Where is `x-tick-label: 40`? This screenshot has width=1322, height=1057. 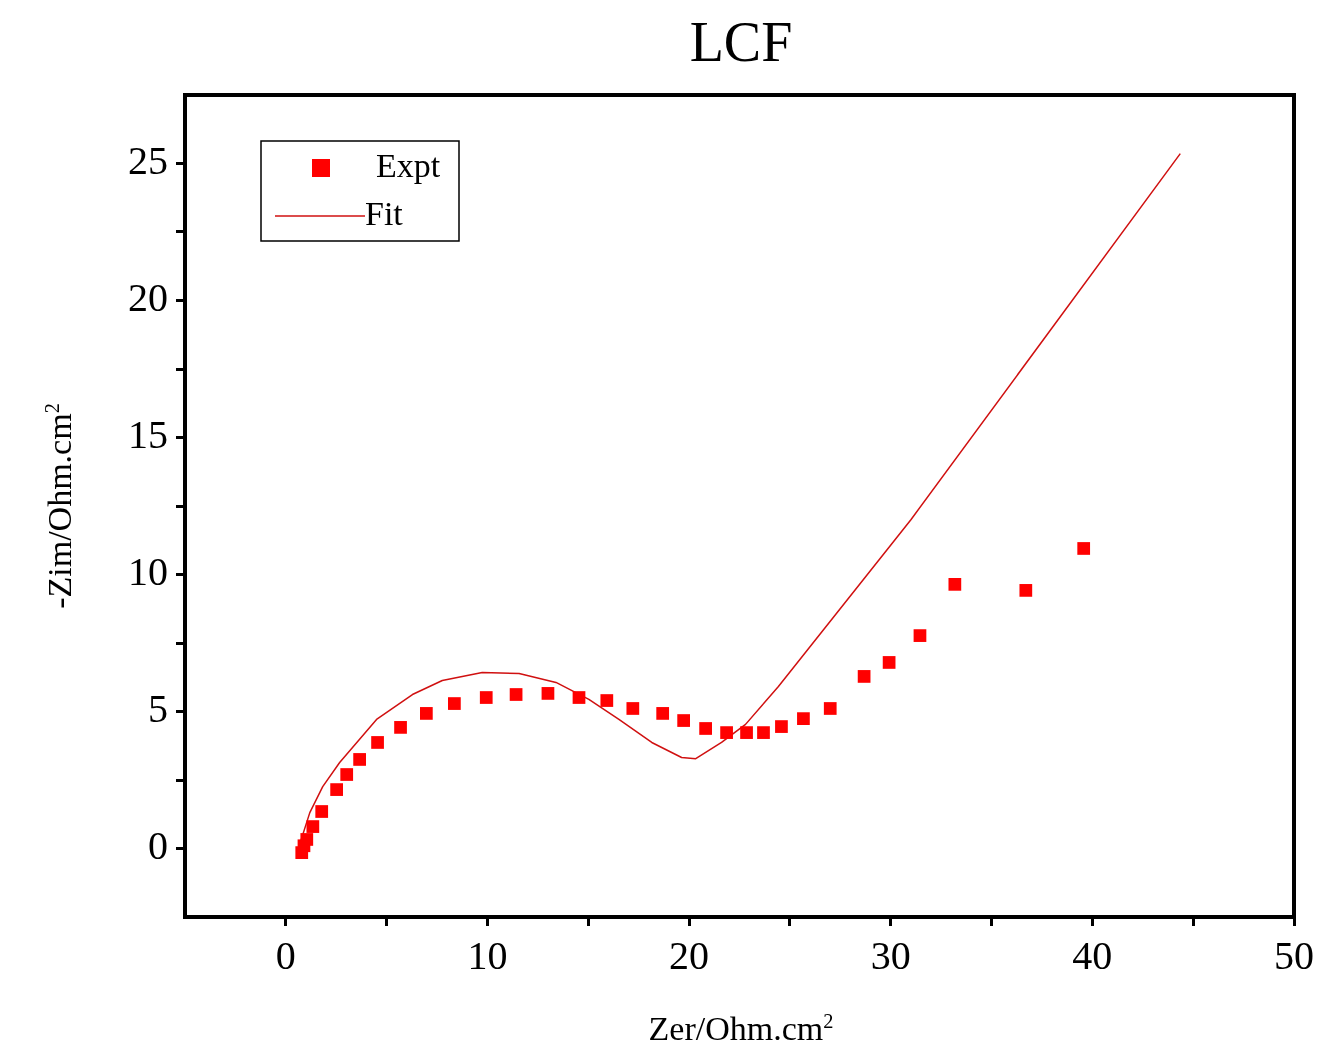 x-tick-label: 40 is located at coordinates (1092, 955).